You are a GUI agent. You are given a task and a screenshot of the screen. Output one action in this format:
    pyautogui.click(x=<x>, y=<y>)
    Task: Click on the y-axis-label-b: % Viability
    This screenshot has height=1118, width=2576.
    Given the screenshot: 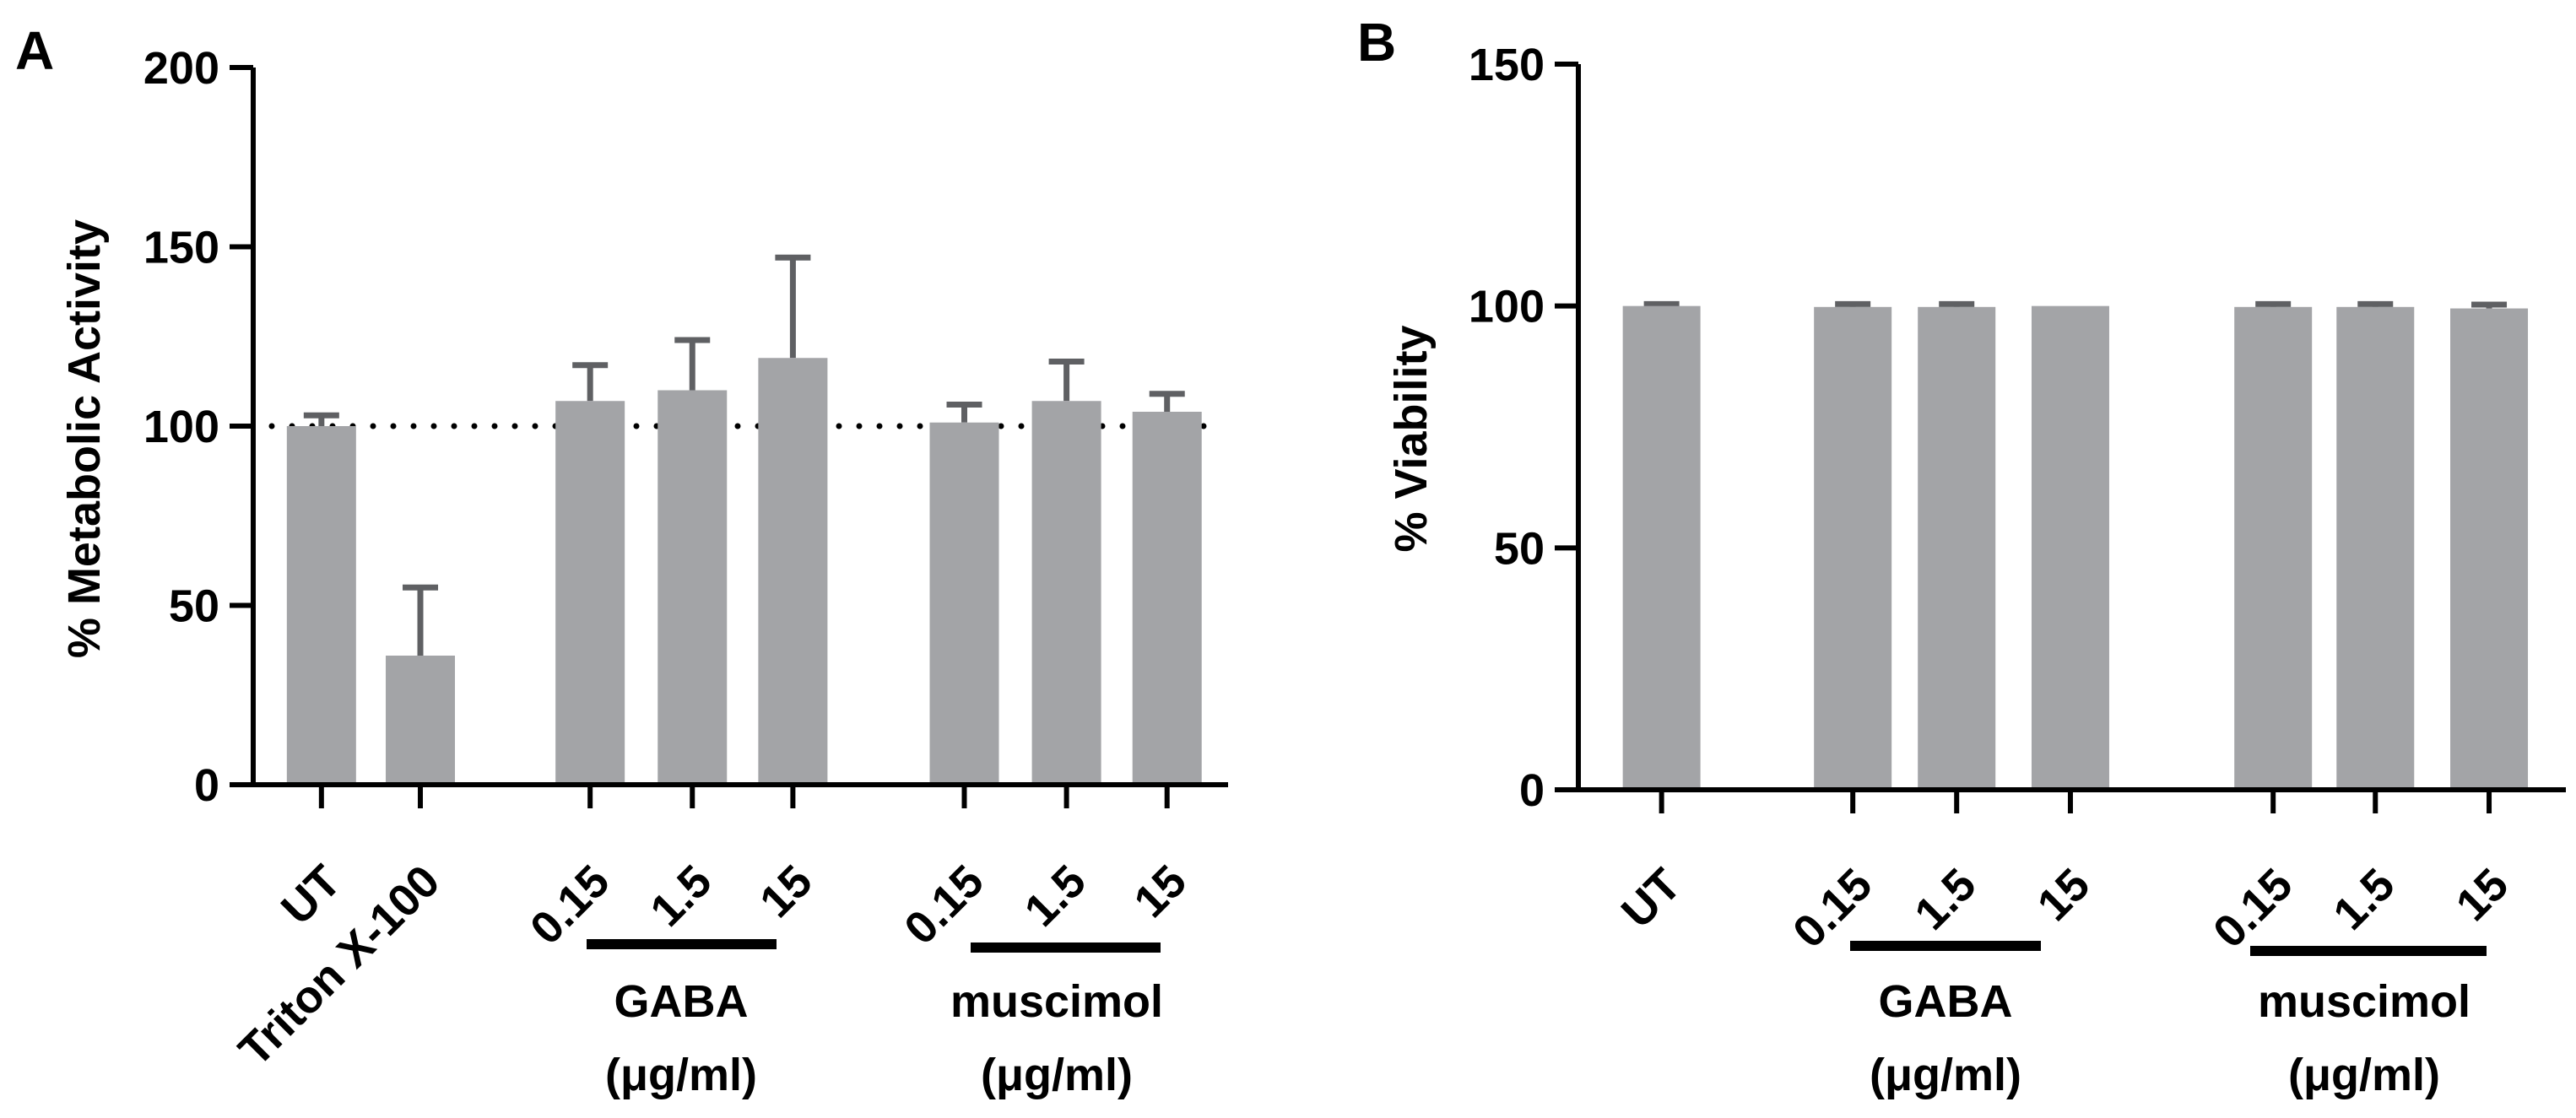 What is the action you would take?
    pyautogui.click(x=1411, y=438)
    